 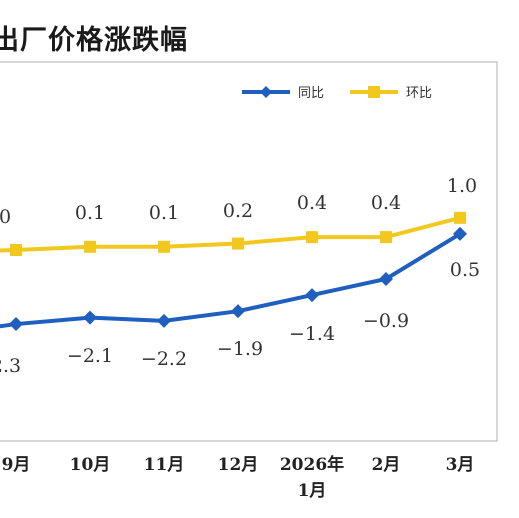 What do you see at coordinates (238, 211) in the screenshot?
I see `data-label-mom: 0.2` at bounding box center [238, 211].